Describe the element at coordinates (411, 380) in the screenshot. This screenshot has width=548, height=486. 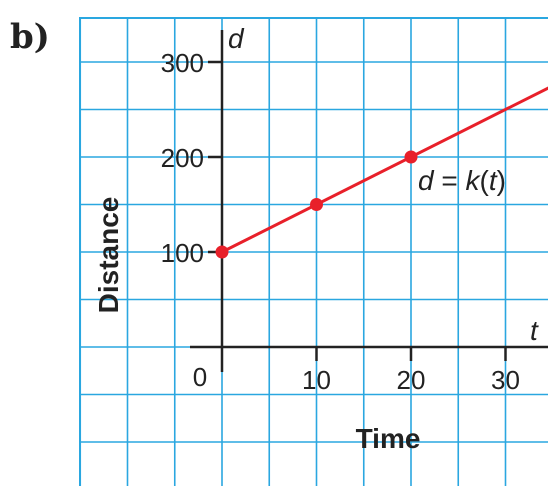
I see `x-tick-label: 20` at that location.